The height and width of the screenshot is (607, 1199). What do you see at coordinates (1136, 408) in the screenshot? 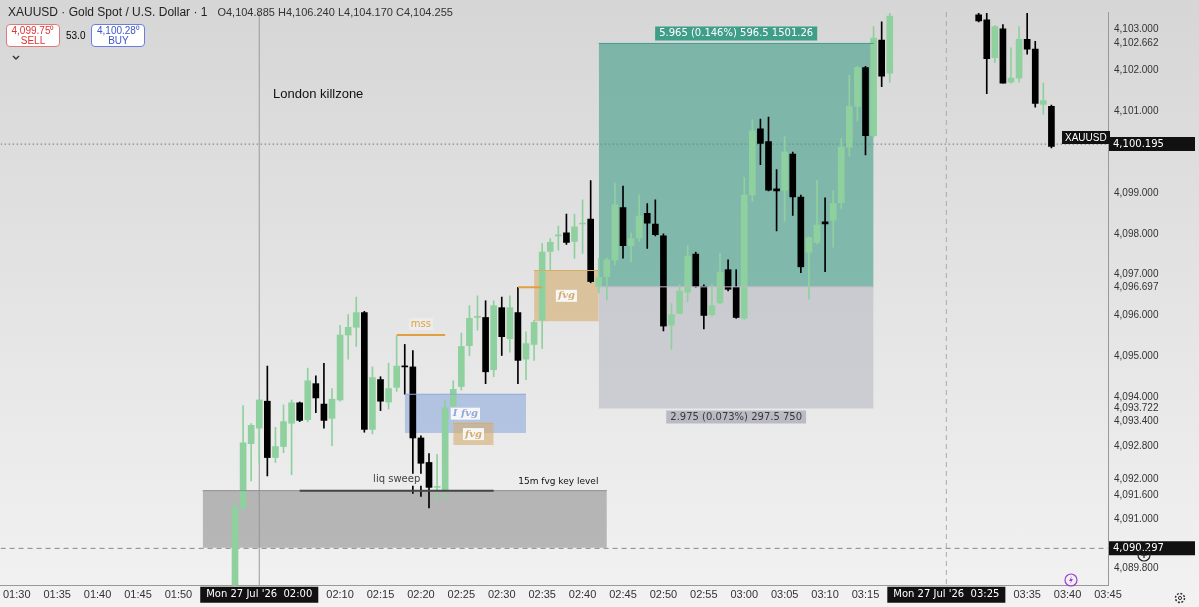
I see `y-tick-label: 4,093.722` at bounding box center [1136, 408].